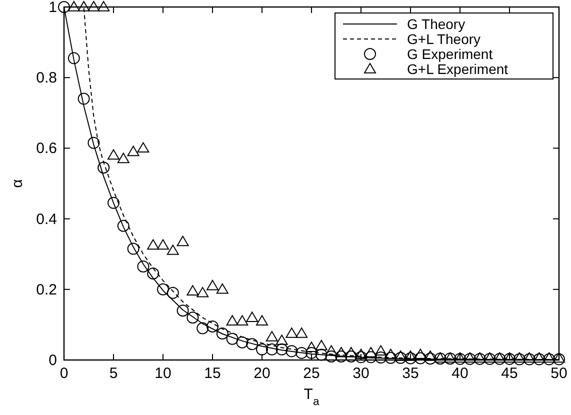 This screenshot has height=415, width=571. I want to click on x-tick-label: 15, so click(212, 373).